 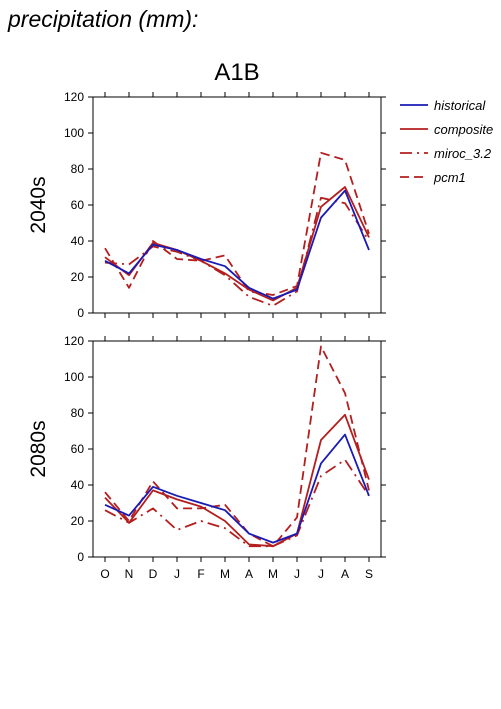 What do you see at coordinates (449, 177) in the screenshot?
I see `legend-label: pcm1` at bounding box center [449, 177].